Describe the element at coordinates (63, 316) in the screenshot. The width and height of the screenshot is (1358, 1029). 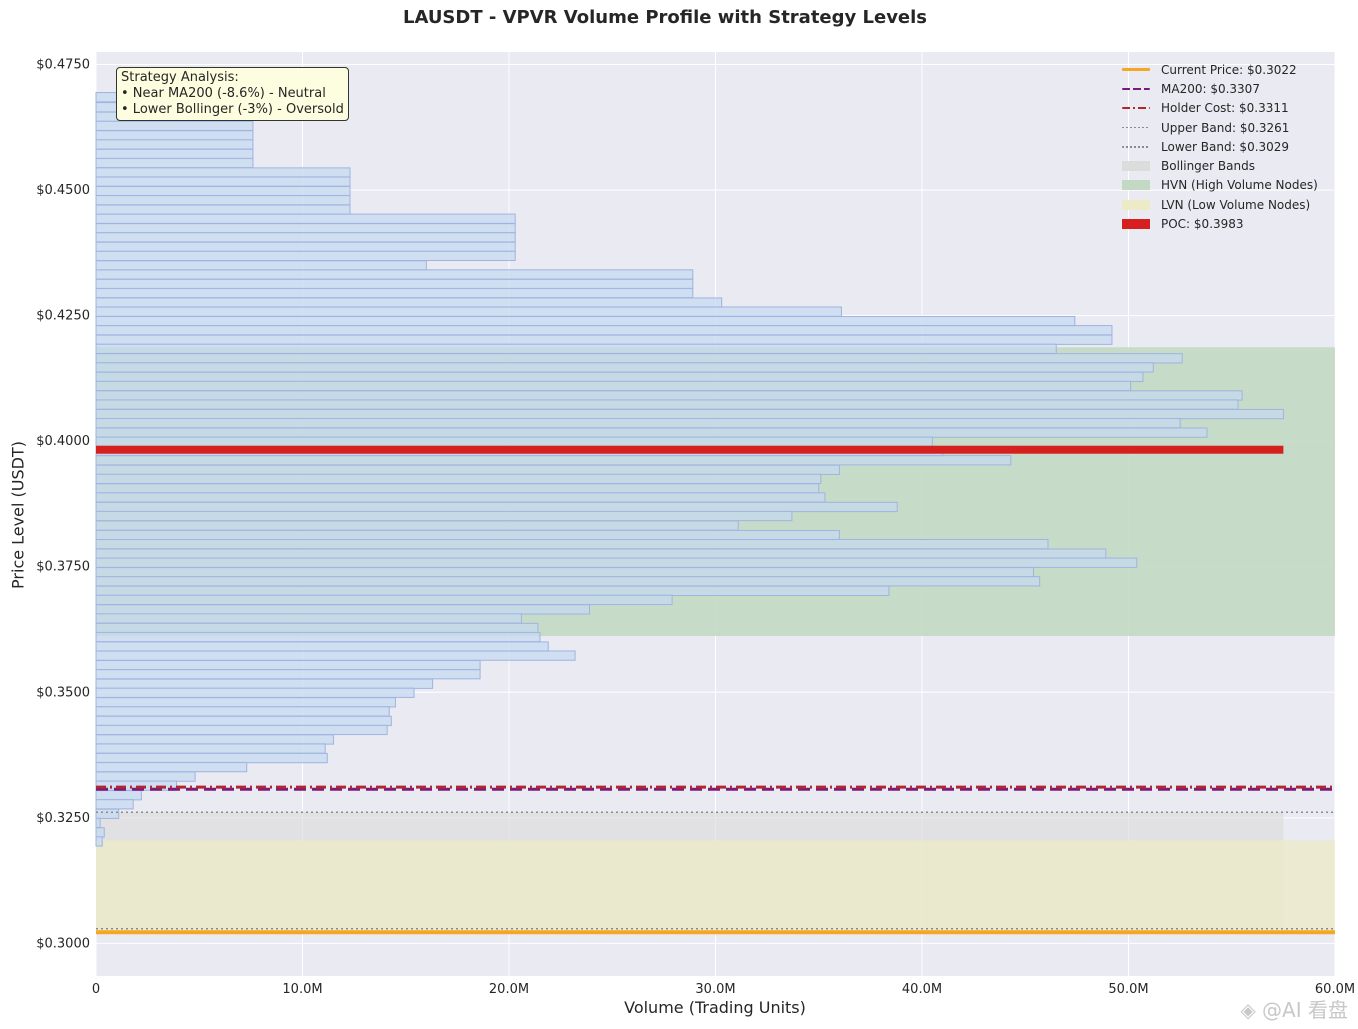
I see `y-tick-label: $0.4250` at that location.